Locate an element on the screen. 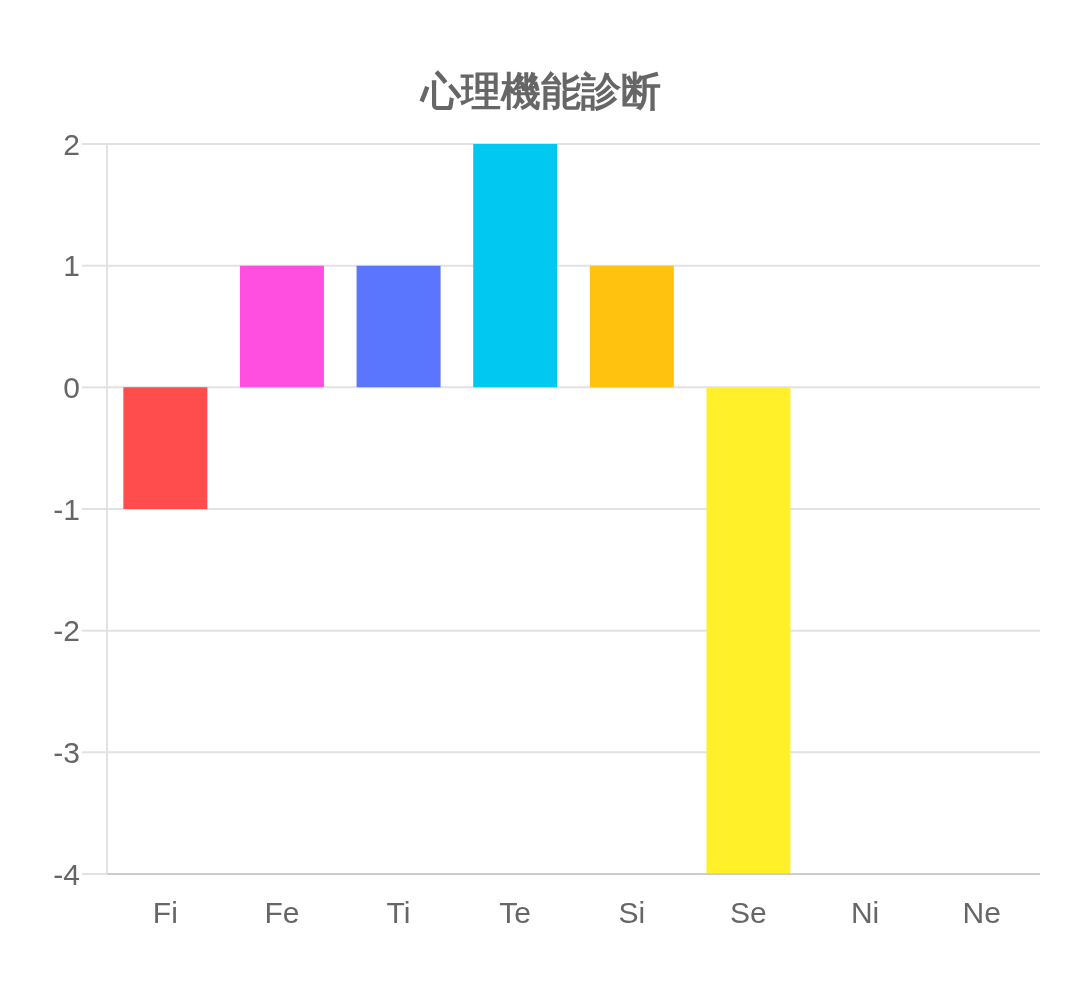 The height and width of the screenshot is (990, 1071). y-tick-label: -2 is located at coordinates (66, 631).